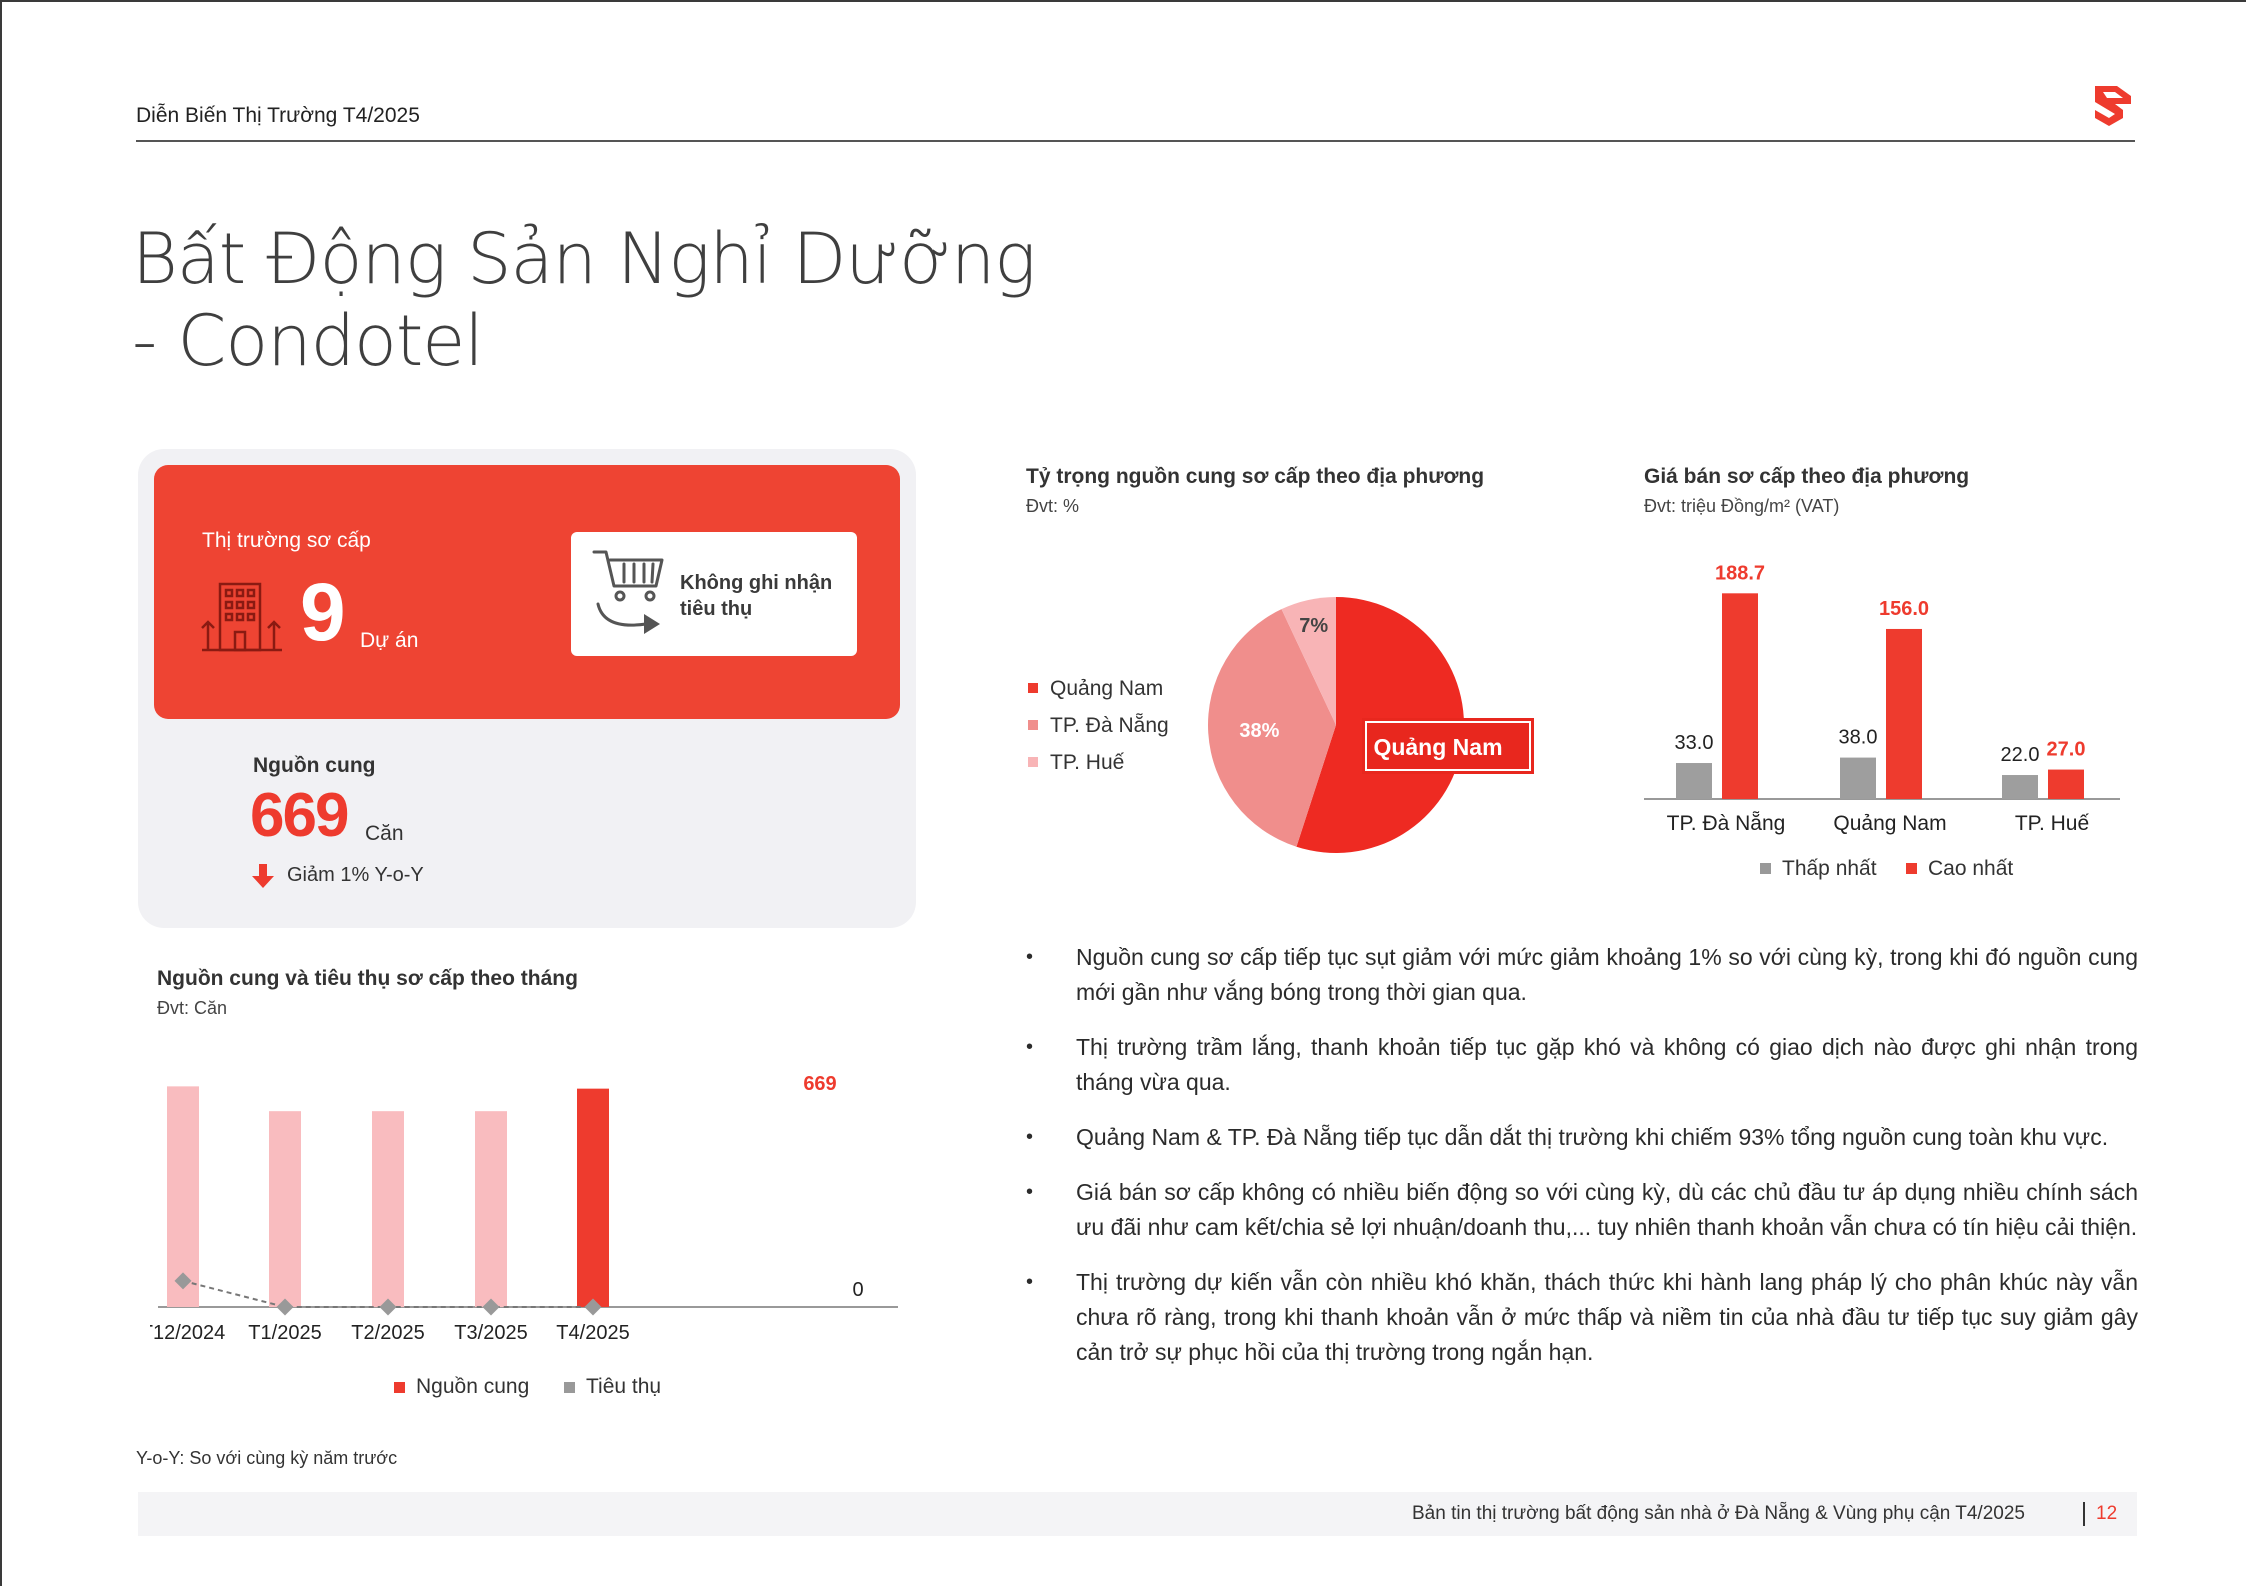 The image size is (2248, 1588). Describe the element at coordinates (1053, 506) in the screenshot. I see `pie-chart-unit: Đvt: %` at that location.